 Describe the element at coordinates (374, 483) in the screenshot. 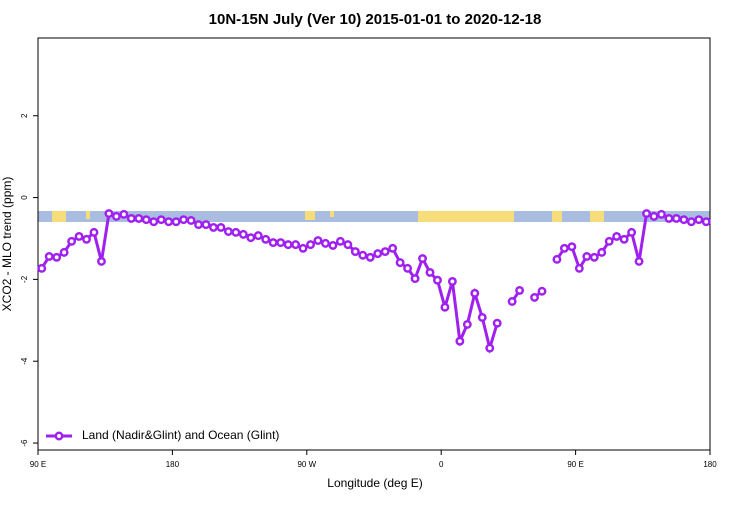

I see `x-axis-label: Longitude (deg E)` at that location.